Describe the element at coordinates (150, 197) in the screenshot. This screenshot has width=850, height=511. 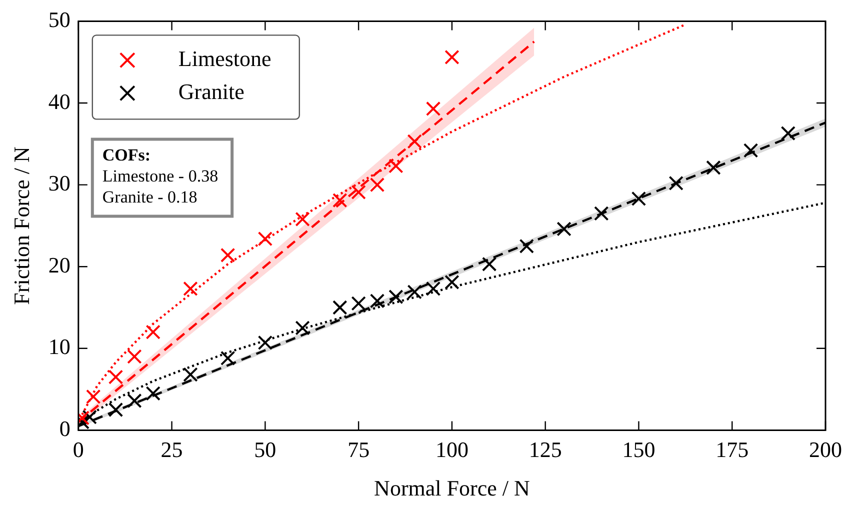
I see `annotation: Granite - 0.18` at that location.